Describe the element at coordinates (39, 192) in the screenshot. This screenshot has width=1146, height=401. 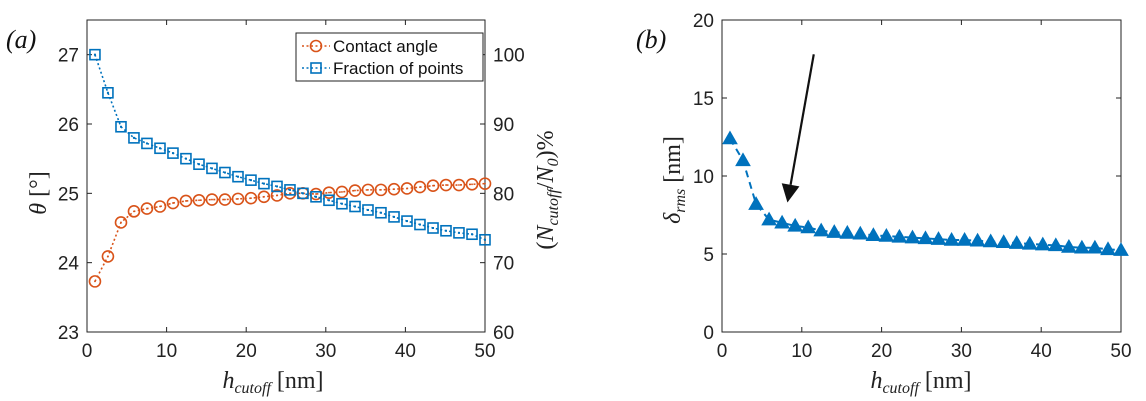
I see `panel-a-ylabel: θ [°]` at that location.